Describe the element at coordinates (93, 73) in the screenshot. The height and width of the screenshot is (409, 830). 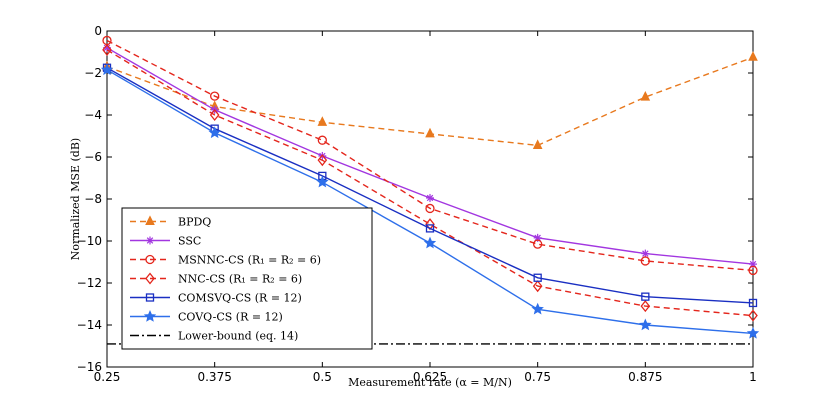
I see `y-tick-label: −2` at that location.